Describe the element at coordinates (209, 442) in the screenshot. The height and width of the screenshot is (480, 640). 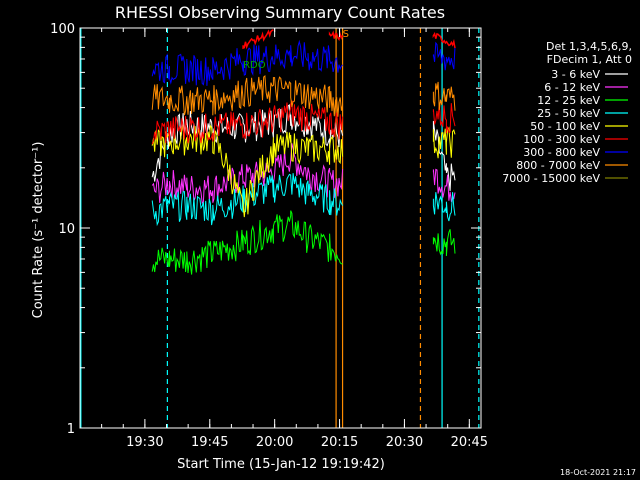
I see `x-tick-label: 19:45` at that location.